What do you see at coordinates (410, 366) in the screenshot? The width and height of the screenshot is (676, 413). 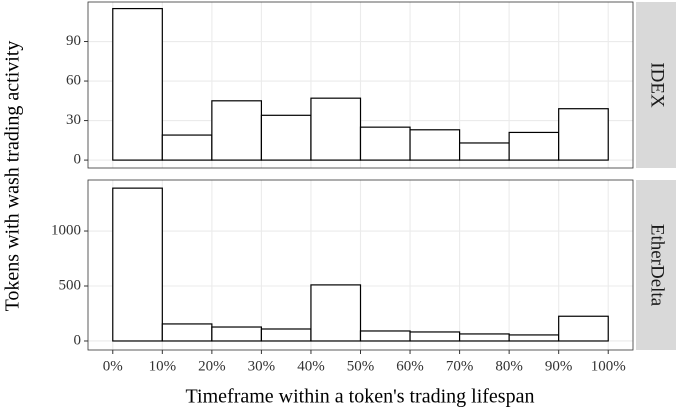 I see `x-tick-label: 60%` at bounding box center [410, 366].